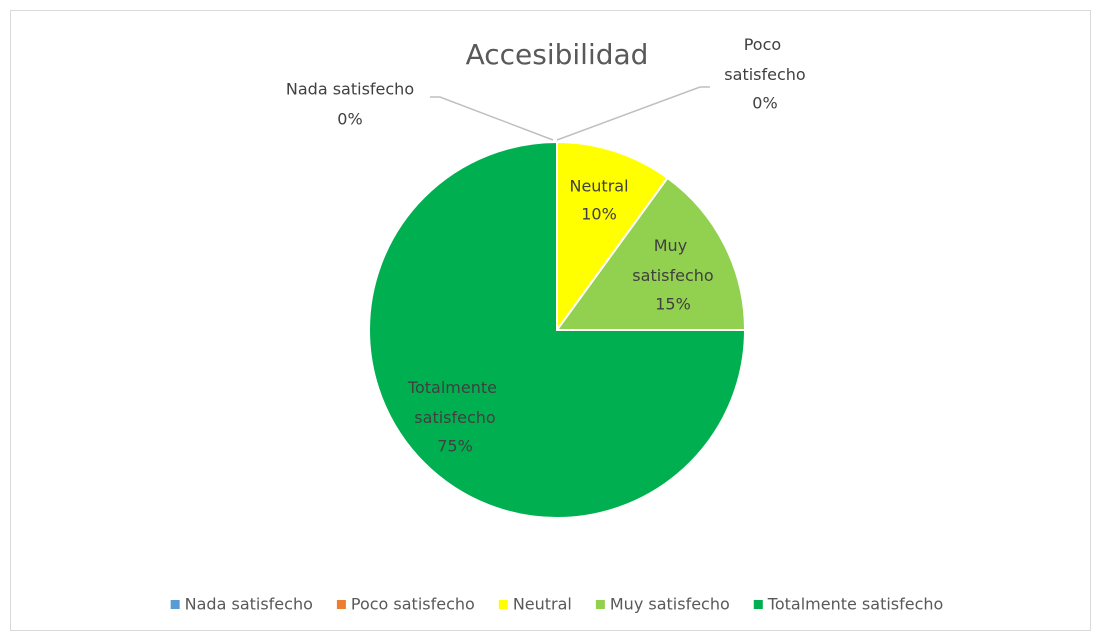 The height and width of the screenshot is (635, 1096). Describe the element at coordinates (598, 186) in the screenshot. I see `data-label-name: Neutral` at that location.